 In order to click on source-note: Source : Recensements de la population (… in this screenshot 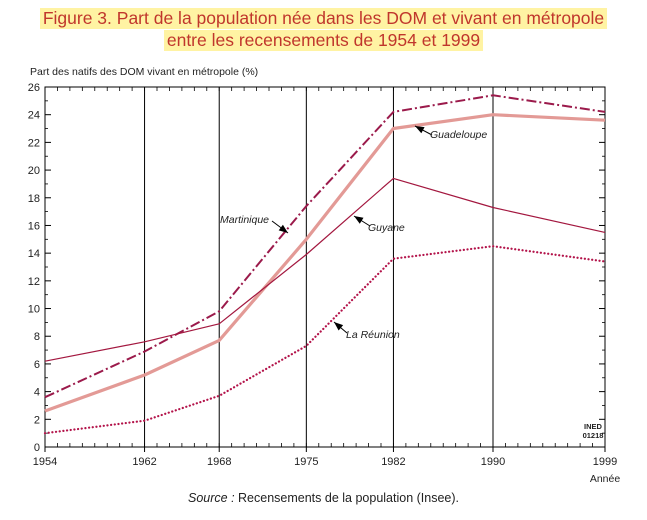, I will do `click(323, 498)`.